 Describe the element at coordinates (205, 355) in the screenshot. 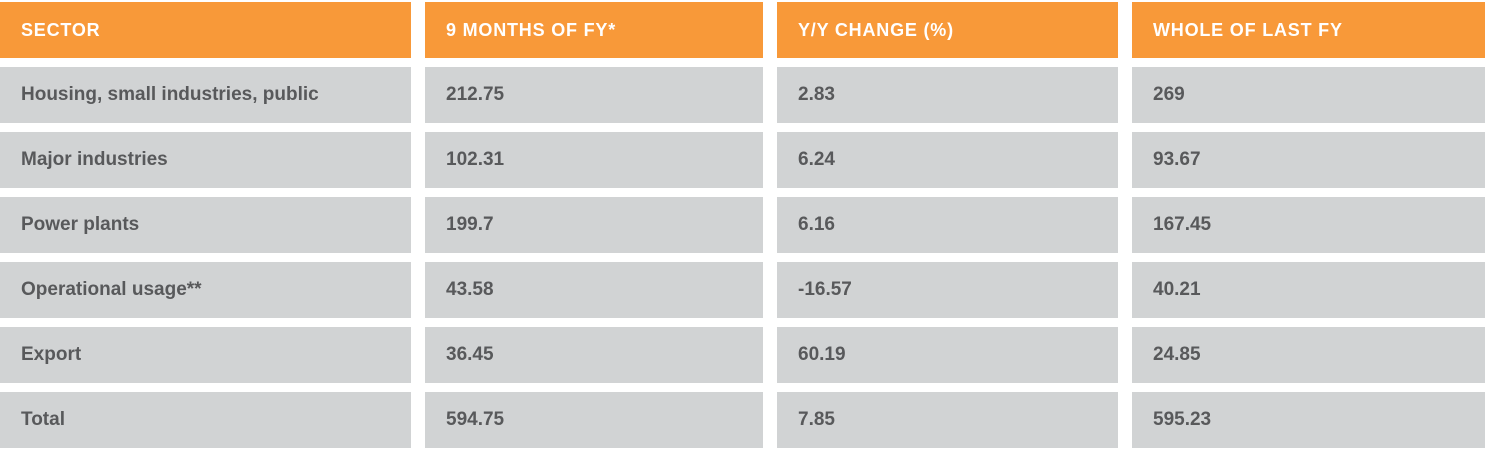

I see `sector-cell: Export` at that location.